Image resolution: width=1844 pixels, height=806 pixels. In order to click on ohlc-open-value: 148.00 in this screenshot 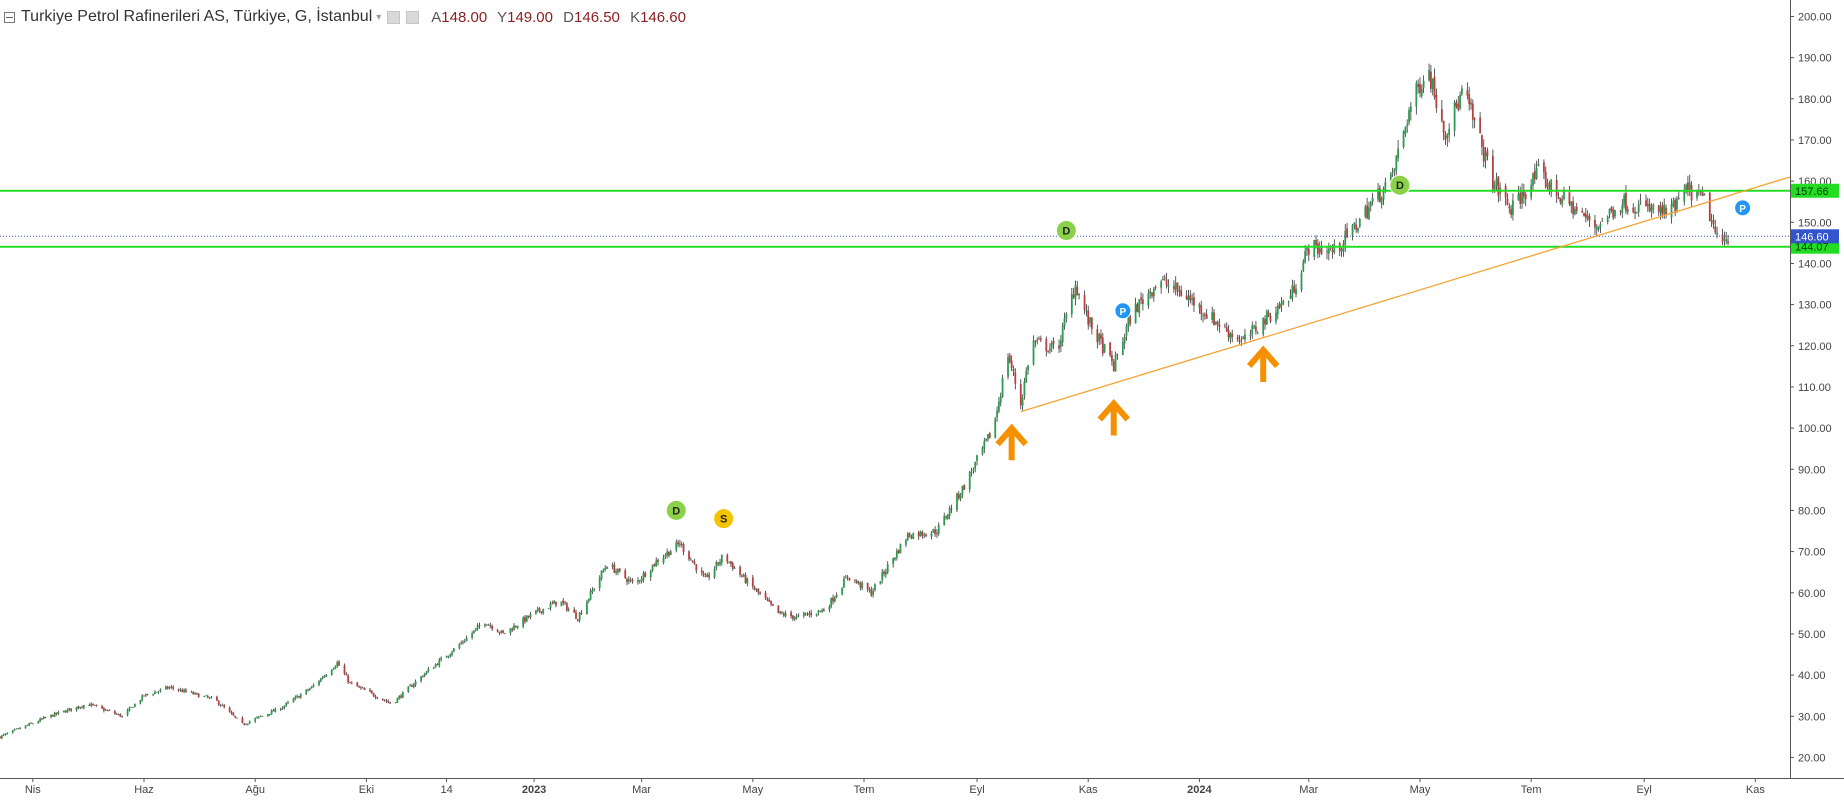, I will do `click(464, 17)`.